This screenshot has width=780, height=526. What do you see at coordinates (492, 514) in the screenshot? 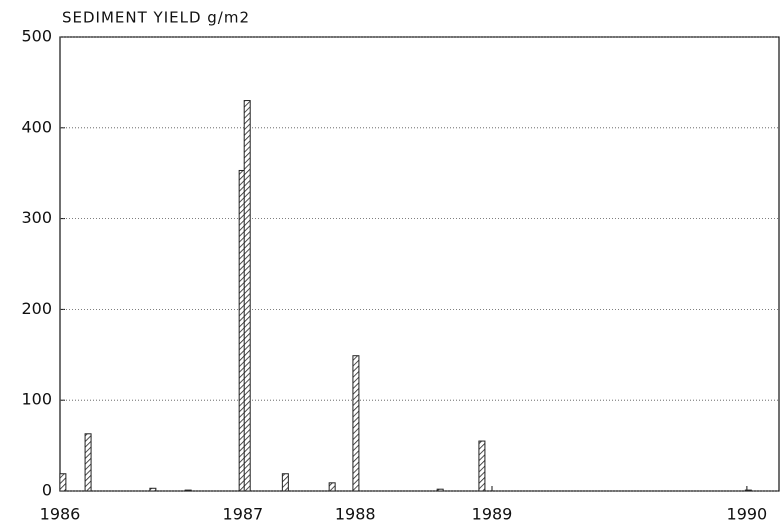
I see `x-tick-label: 1989` at bounding box center [492, 514].